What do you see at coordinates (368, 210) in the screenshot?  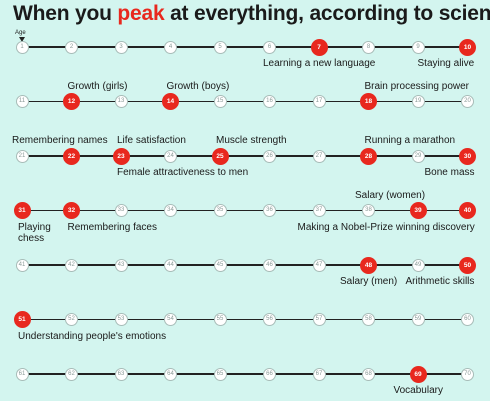 I see `age-marker: 38` at bounding box center [368, 210].